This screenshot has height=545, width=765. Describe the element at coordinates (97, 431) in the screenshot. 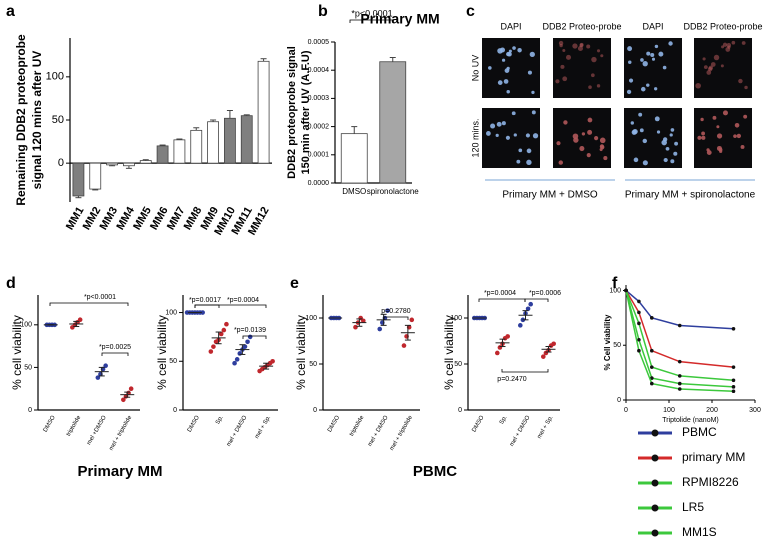

I see `x-tick-label: mel +DMSO` at that location.